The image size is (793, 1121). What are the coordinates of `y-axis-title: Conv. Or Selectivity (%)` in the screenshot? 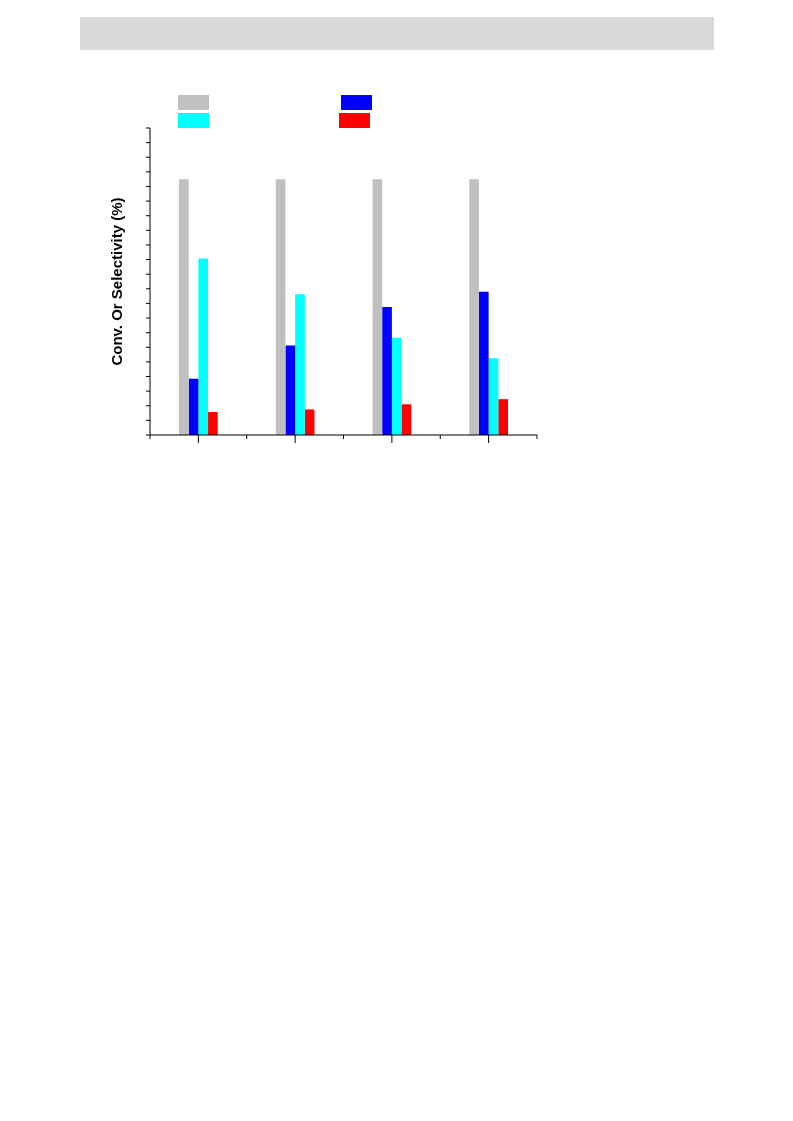 It's located at (117, 281).